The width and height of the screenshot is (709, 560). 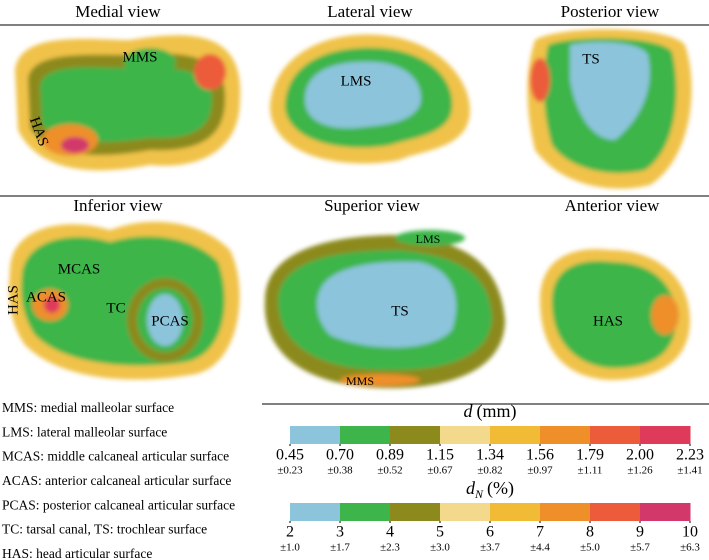 I want to click on view-title: Medial view, so click(x=118, y=11).